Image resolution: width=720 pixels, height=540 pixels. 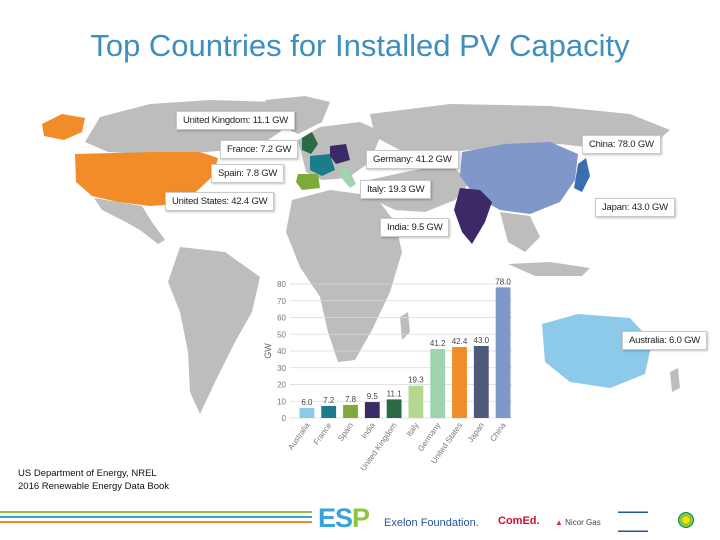 What do you see at coordinates (473, 216) in the screenshot?
I see `map-india` at bounding box center [473, 216].